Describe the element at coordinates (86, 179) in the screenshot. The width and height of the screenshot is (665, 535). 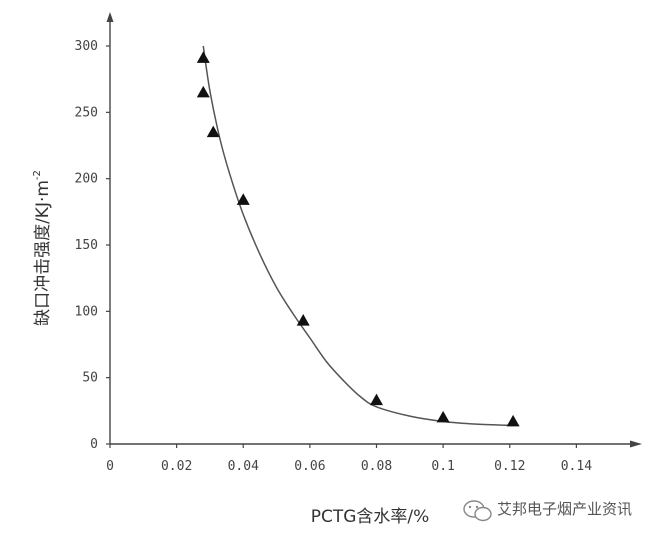
I see `y-tick-label: 200` at that location.